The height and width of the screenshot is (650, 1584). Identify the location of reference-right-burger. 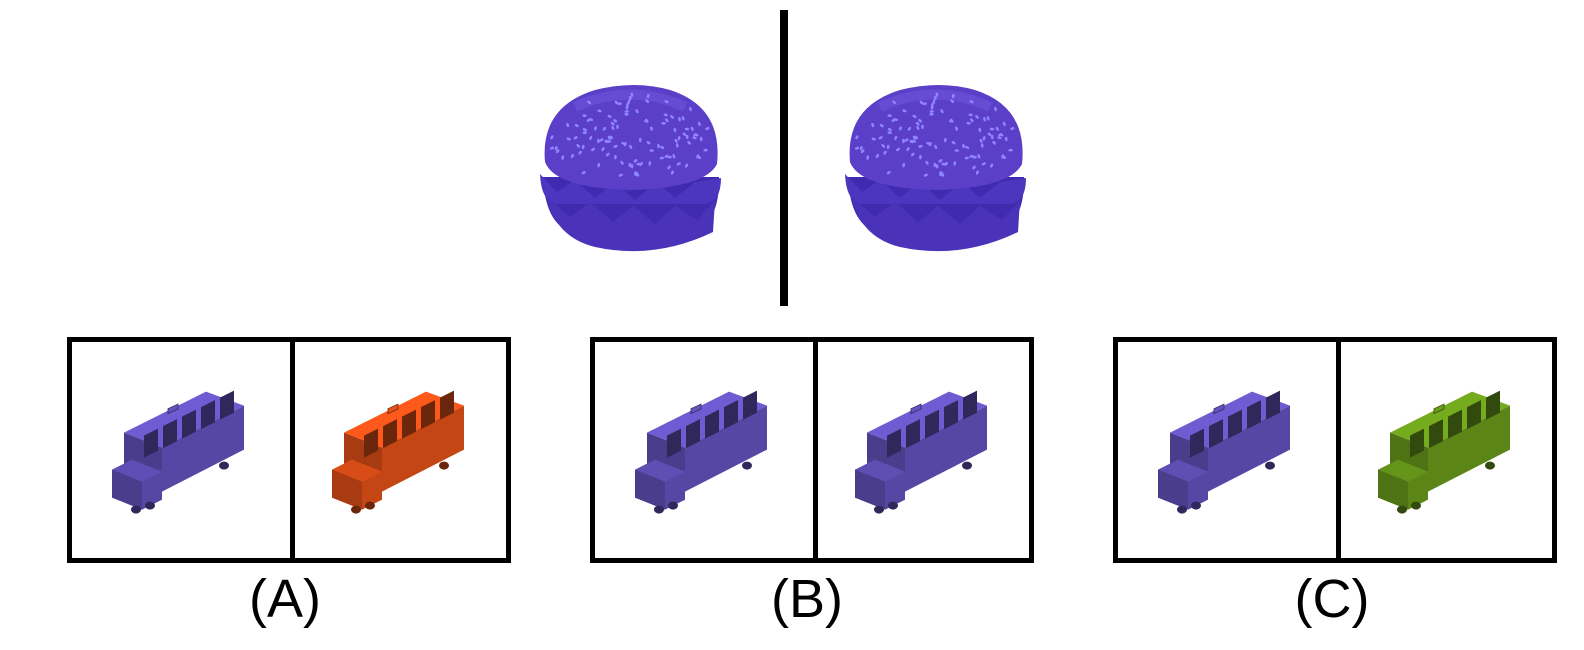
(935, 169).